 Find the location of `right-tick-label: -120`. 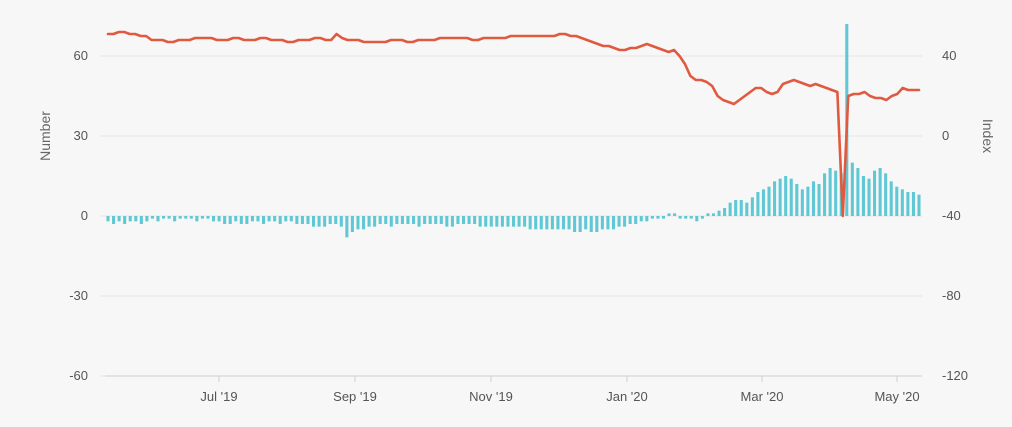

right-tick-label: -120 is located at coordinates (955, 375).